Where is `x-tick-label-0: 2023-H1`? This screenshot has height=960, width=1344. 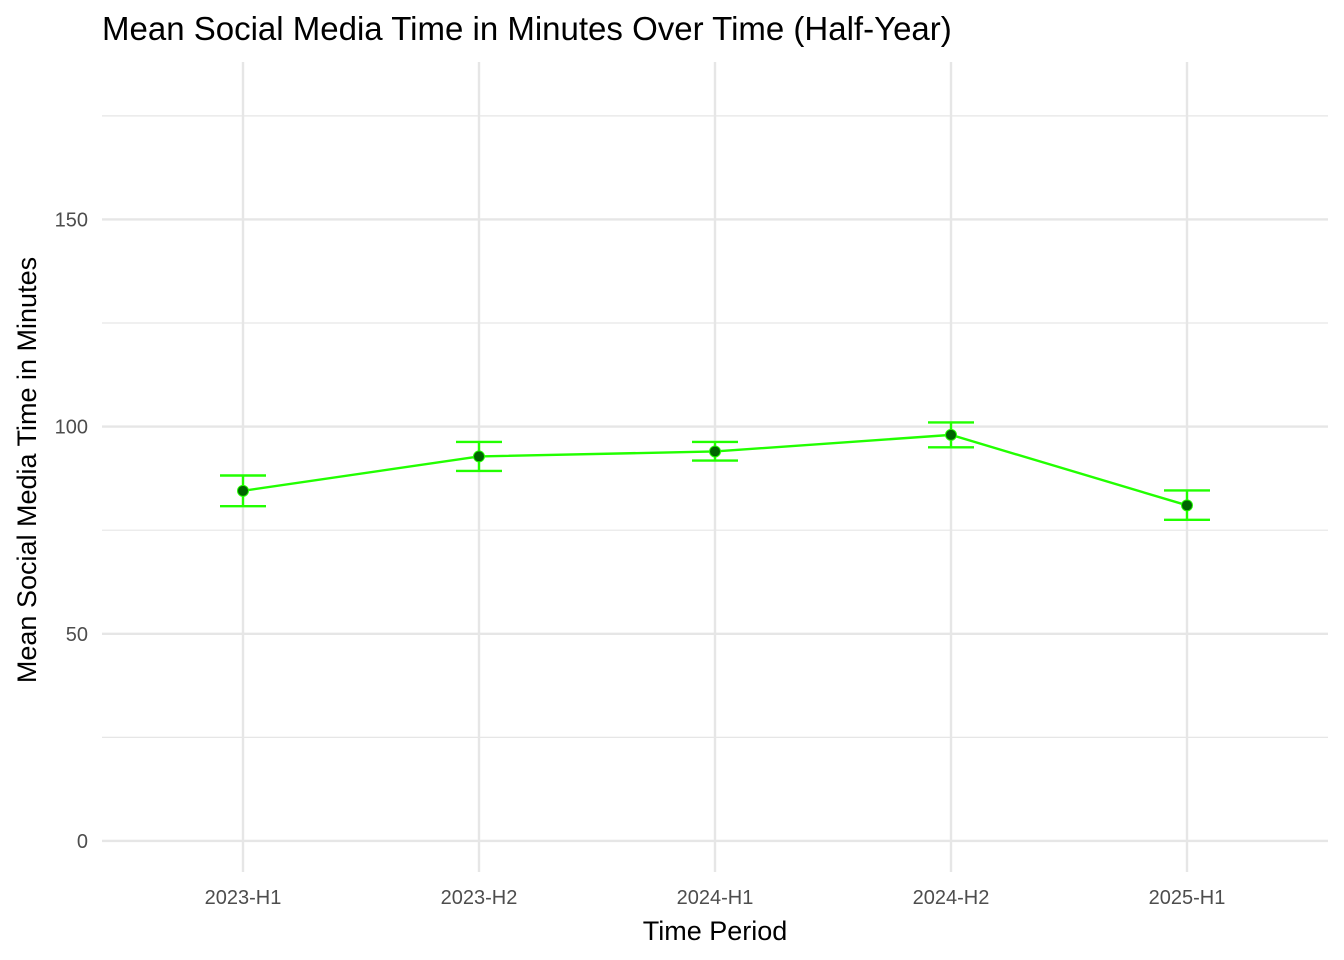 x-tick-label-0: 2023-H1 is located at coordinates (243, 898).